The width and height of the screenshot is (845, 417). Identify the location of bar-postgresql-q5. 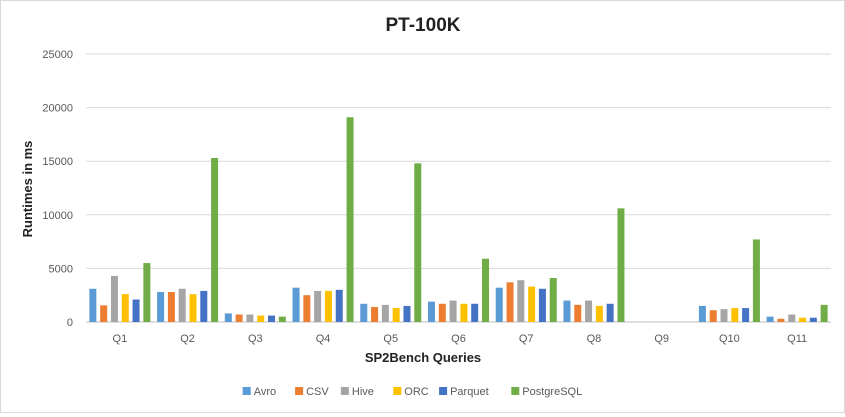
(418, 242).